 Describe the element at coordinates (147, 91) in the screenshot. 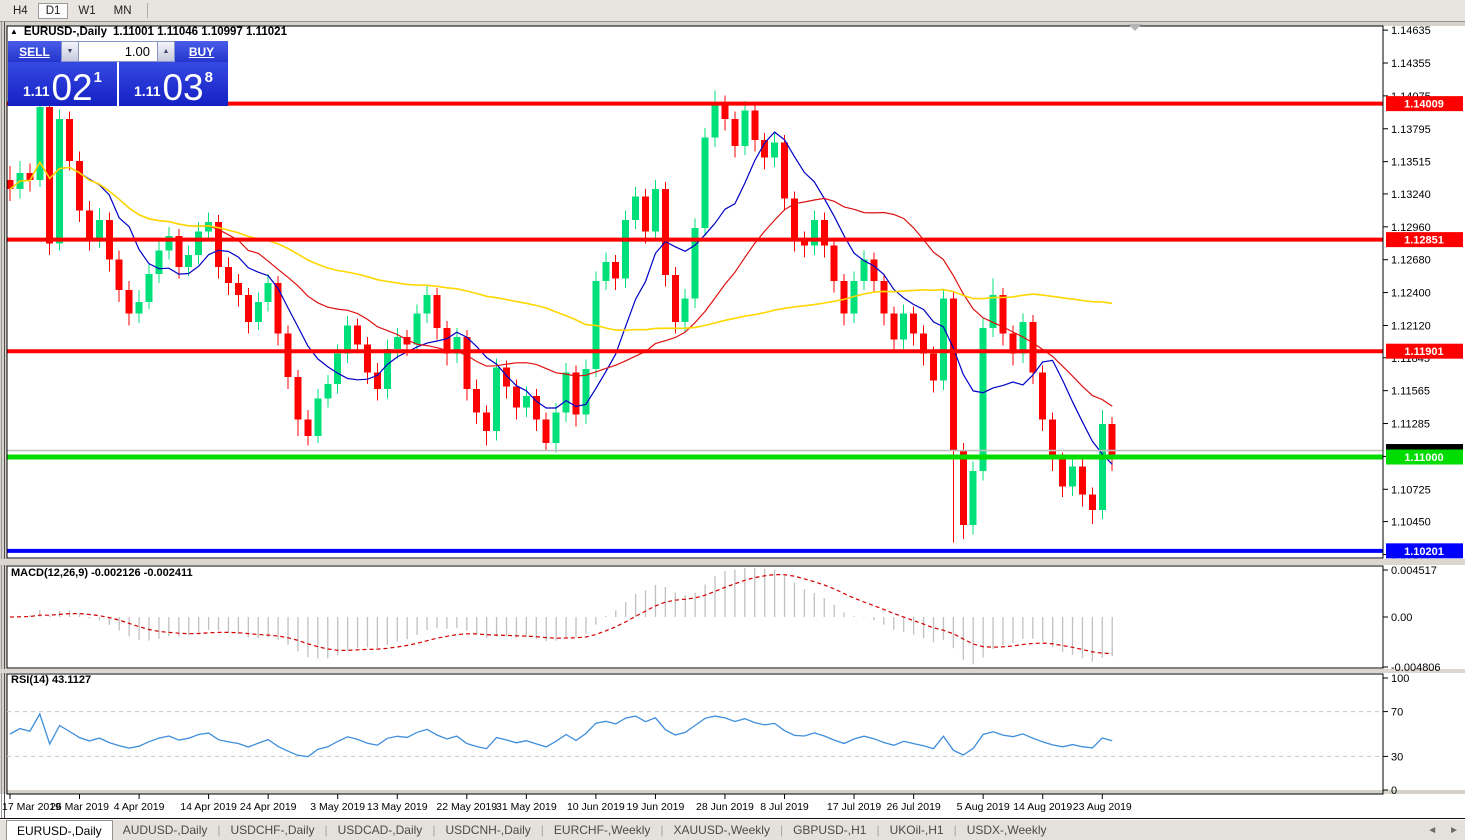

I see `buy-price-base: 1.11` at that location.